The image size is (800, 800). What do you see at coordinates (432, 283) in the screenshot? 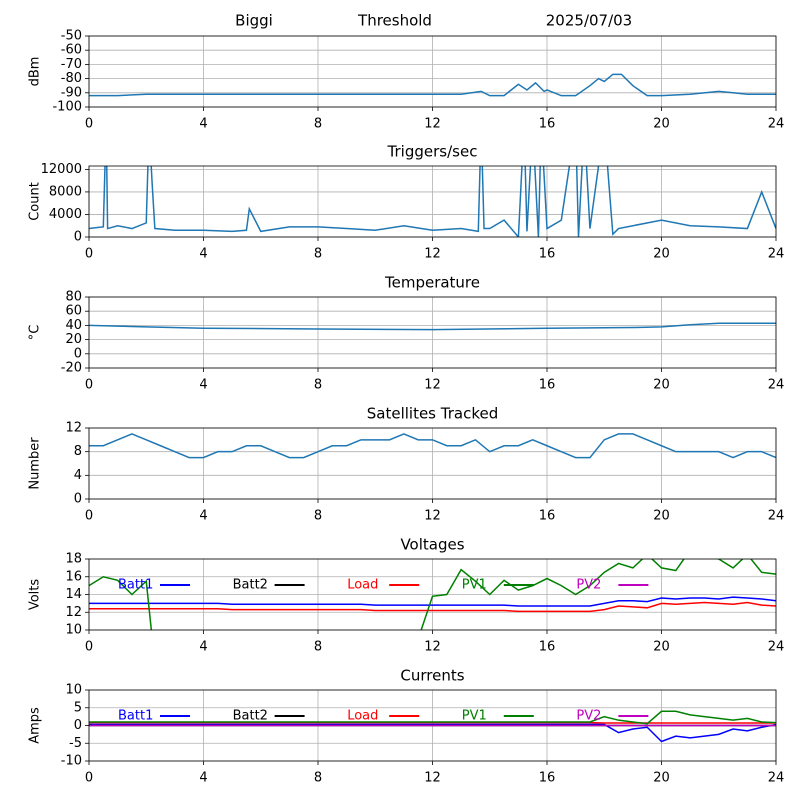
I see `chart-title: Temperature` at bounding box center [432, 283].